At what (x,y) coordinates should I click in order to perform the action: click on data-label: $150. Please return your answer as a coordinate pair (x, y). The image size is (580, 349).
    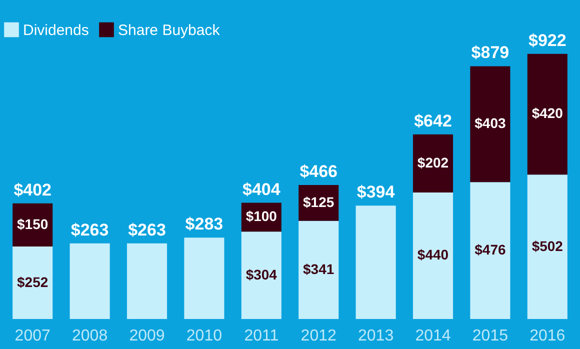
    Looking at the image, I should click on (32, 224).